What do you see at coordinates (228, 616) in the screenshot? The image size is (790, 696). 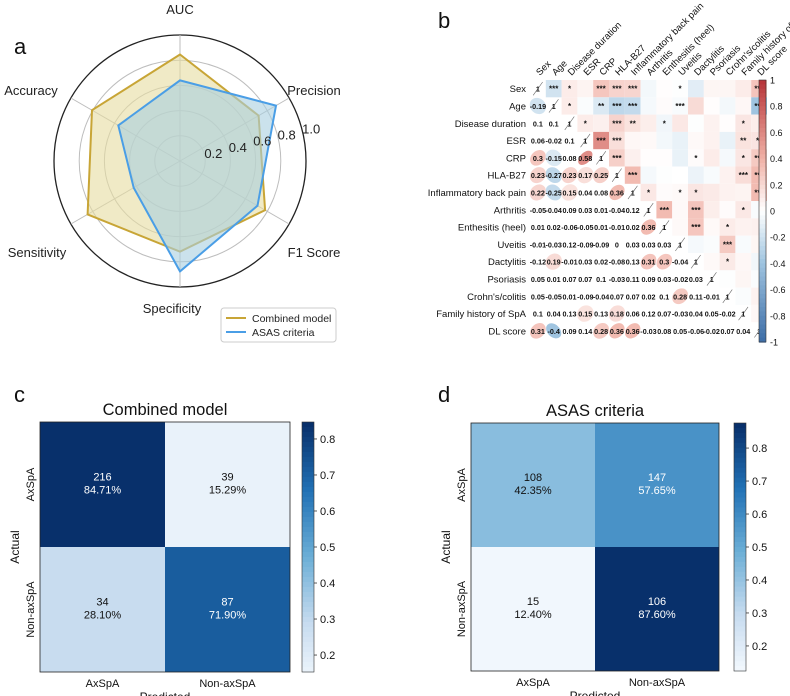 I see `cm-cell-percent: 71.90%` at bounding box center [228, 616].